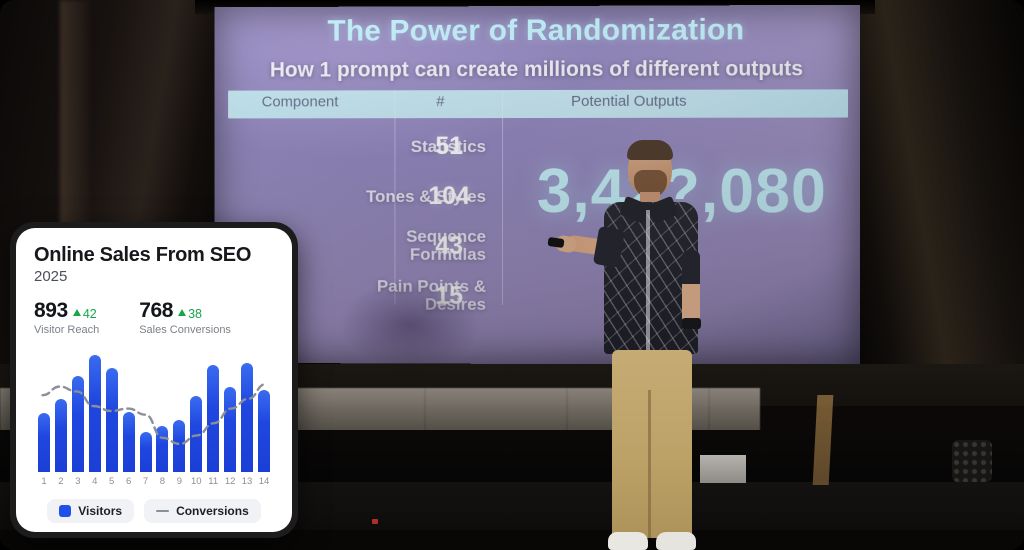 The width and height of the screenshot is (1024, 550). I want to click on slide-row-count: 51, so click(449, 146).